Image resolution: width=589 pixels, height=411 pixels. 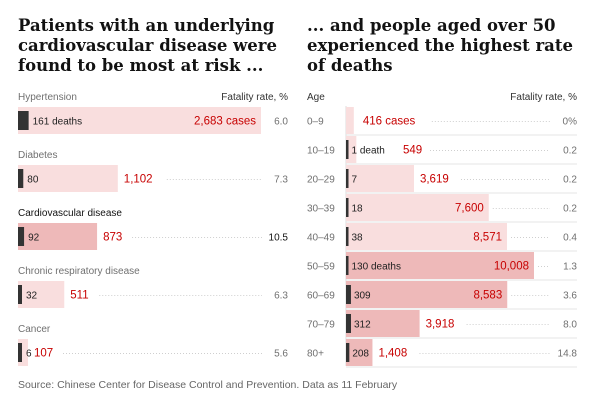 What do you see at coordinates (570, 122) in the screenshot?
I see `right-fatality-value: 0%` at bounding box center [570, 122].